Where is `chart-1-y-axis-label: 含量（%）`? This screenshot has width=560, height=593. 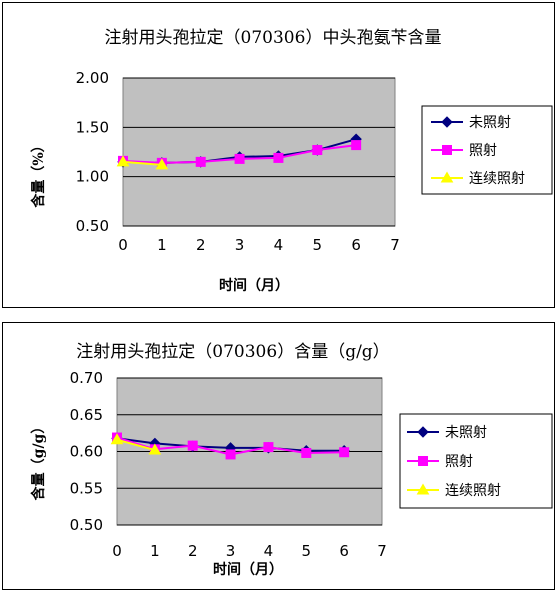
chart-1-y-axis-label: 含量（%） is located at coordinates (38, 172).